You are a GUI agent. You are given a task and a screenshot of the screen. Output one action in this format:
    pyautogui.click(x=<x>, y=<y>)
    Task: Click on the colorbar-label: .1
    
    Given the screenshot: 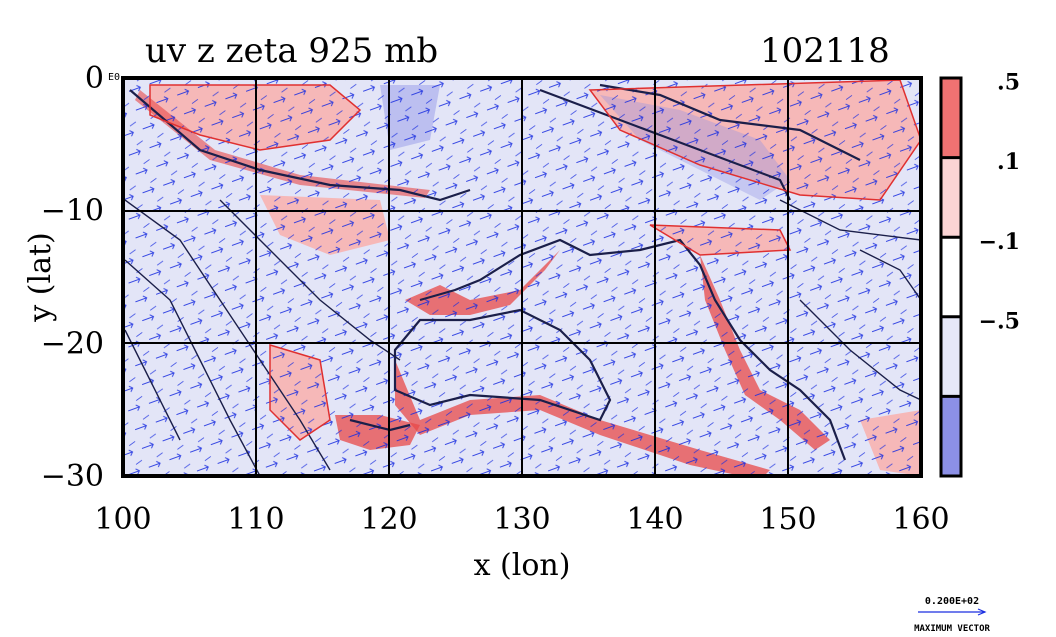 What is the action you would take?
    pyautogui.click(x=1008, y=162)
    